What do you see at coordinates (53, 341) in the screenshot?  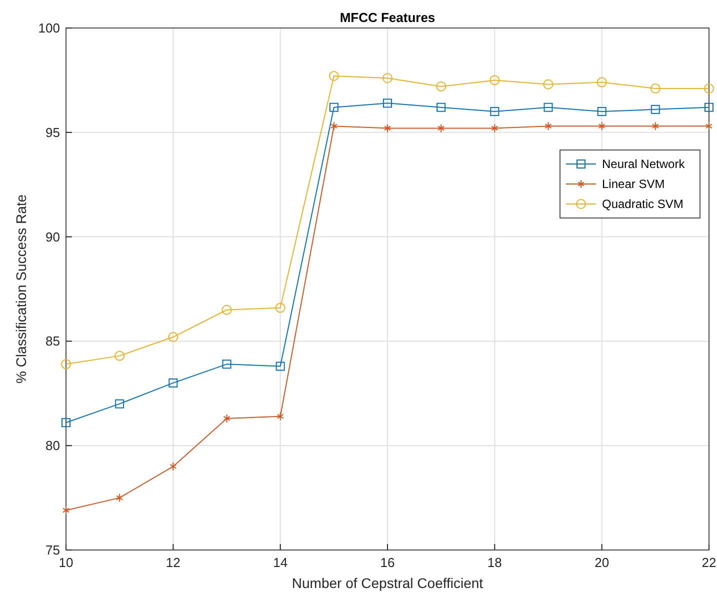 I see `y-tick-label: 85` at bounding box center [53, 341].